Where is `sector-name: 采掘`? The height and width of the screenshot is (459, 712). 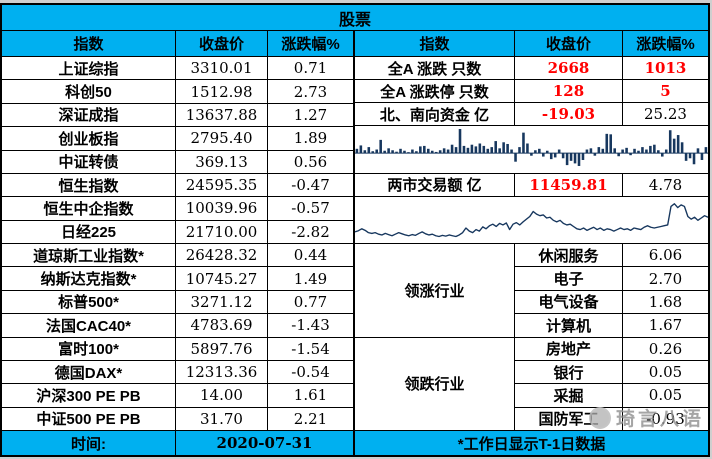 sector-name: 采掘 is located at coordinates (569, 395).